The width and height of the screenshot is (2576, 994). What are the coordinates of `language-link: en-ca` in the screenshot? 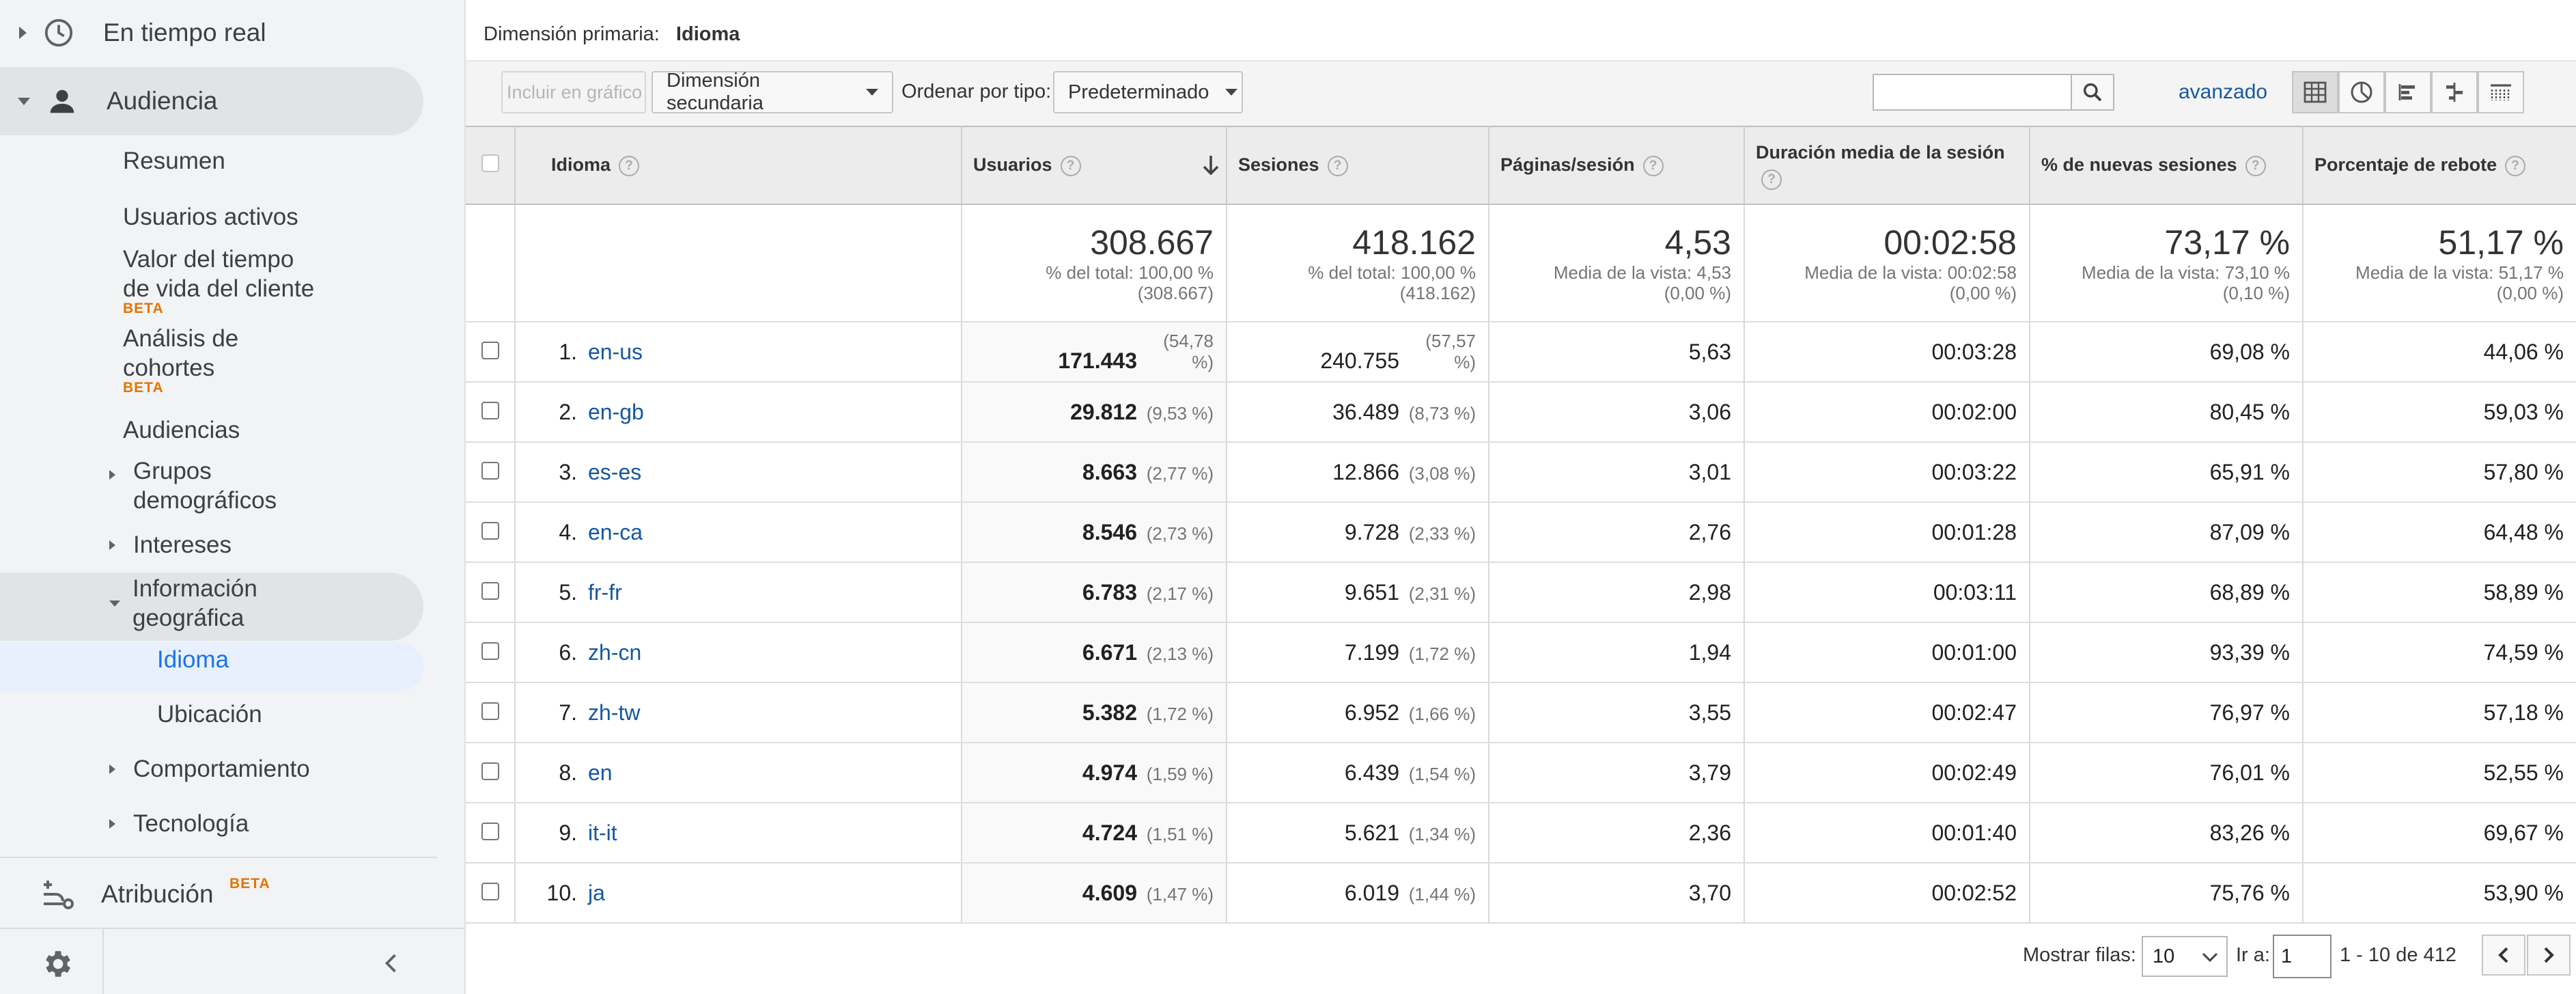 It's located at (615, 531).